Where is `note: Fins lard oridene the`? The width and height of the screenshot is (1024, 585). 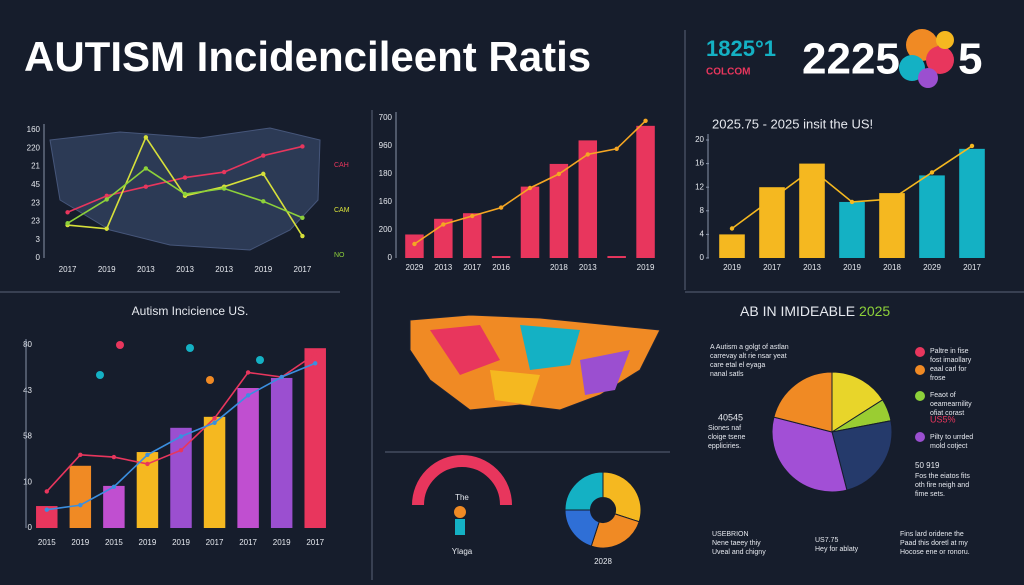 note: Fins lard oridene the is located at coordinates (932, 534).